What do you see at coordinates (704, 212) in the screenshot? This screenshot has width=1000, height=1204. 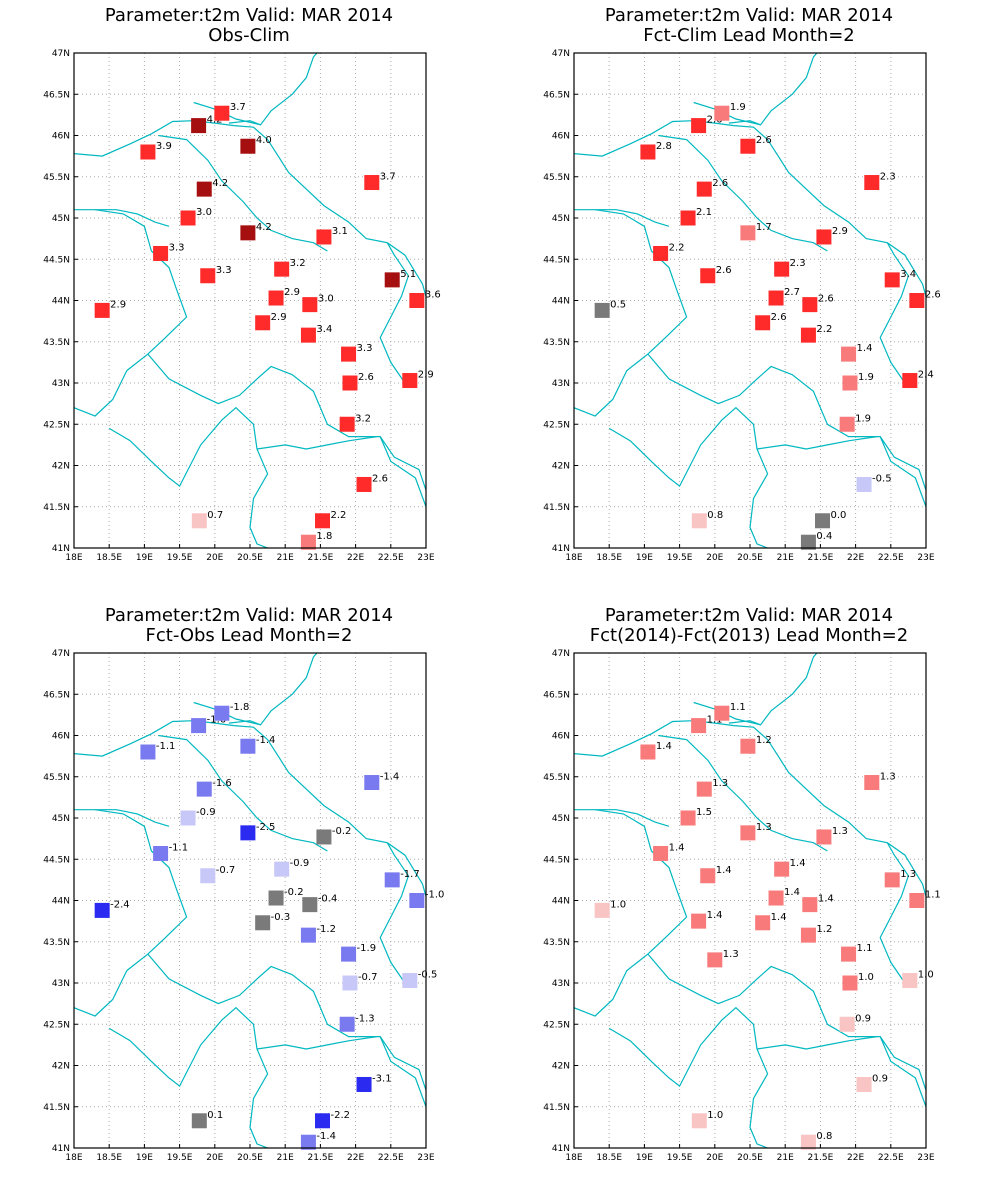 I see `station-value-label: 2.1` at bounding box center [704, 212].